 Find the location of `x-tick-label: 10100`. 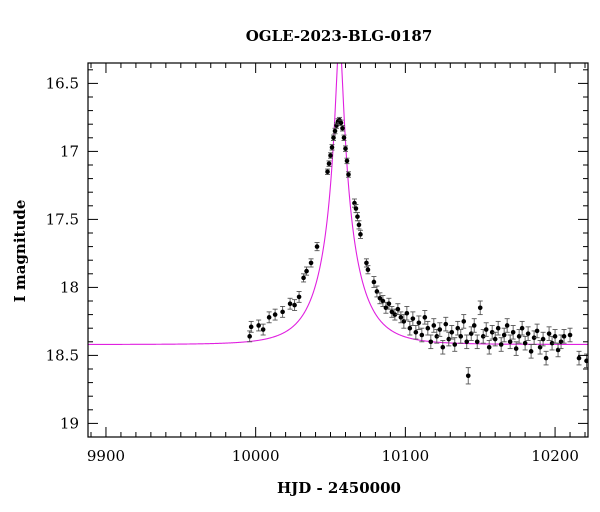

x-tick-label: 10100 is located at coordinates (406, 456).